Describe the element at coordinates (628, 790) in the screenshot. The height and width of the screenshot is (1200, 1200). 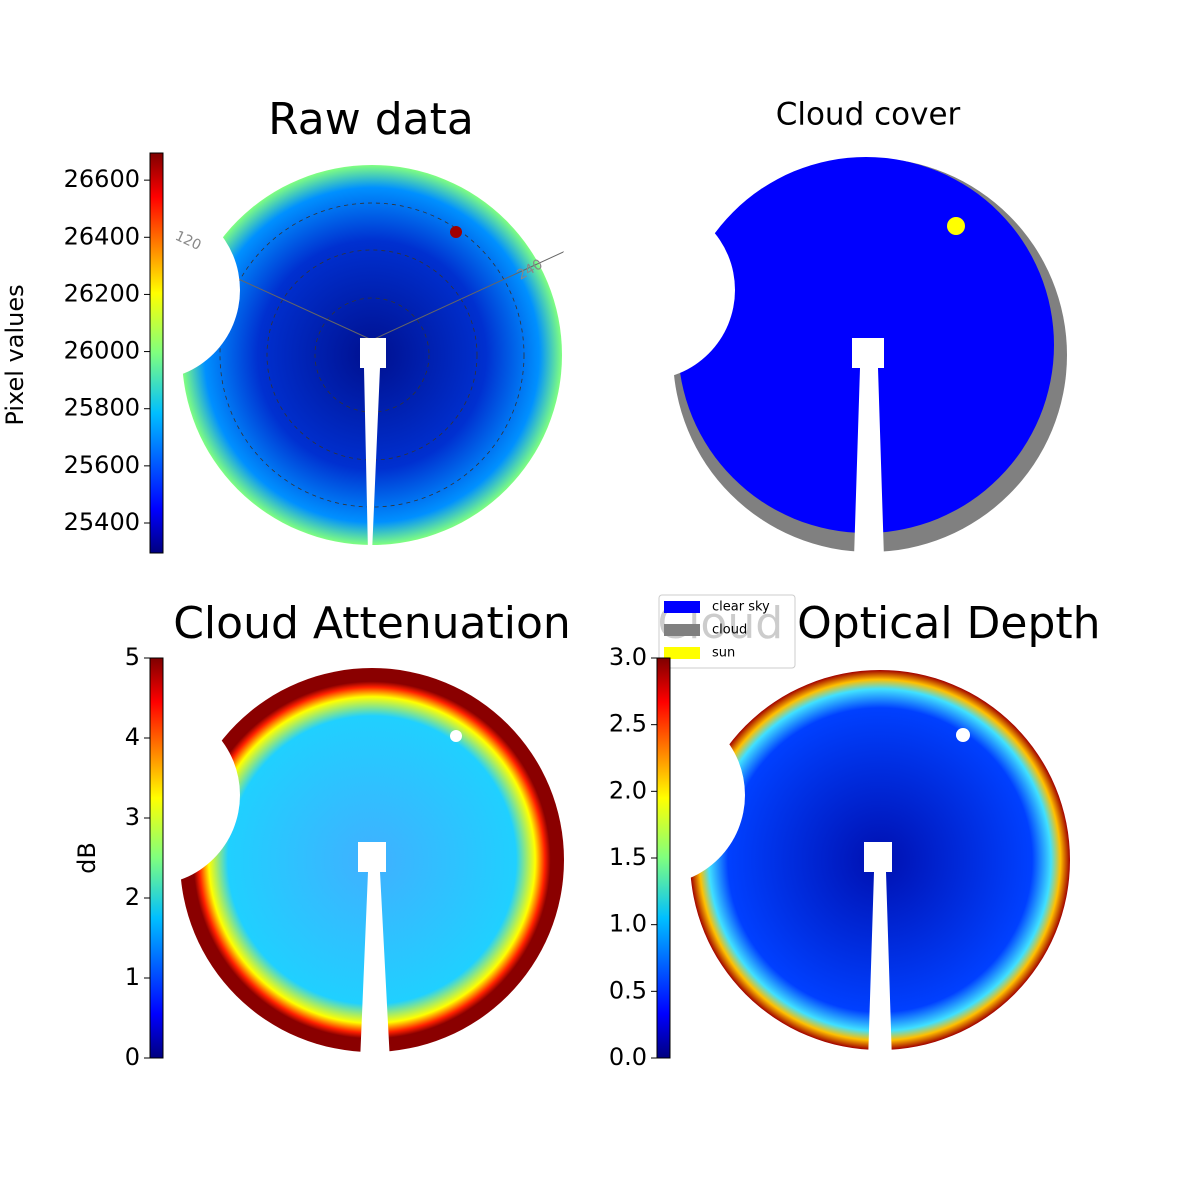
I see `tick-label: 2.0` at that location.